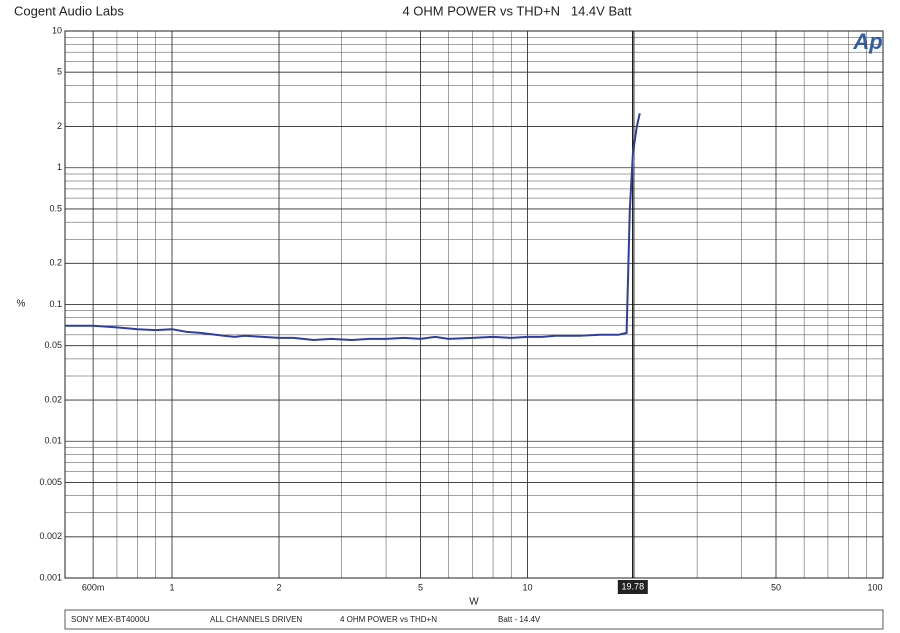 The width and height of the screenshot is (900, 633). What do you see at coordinates (53, 345) in the screenshot?
I see `y-tick-label: 0.05` at bounding box center [53, 345].